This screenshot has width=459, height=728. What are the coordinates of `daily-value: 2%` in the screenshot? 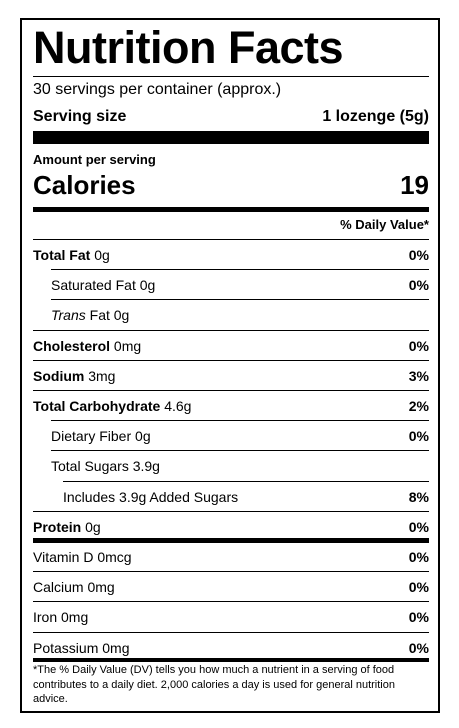 It's located at (418, 406).